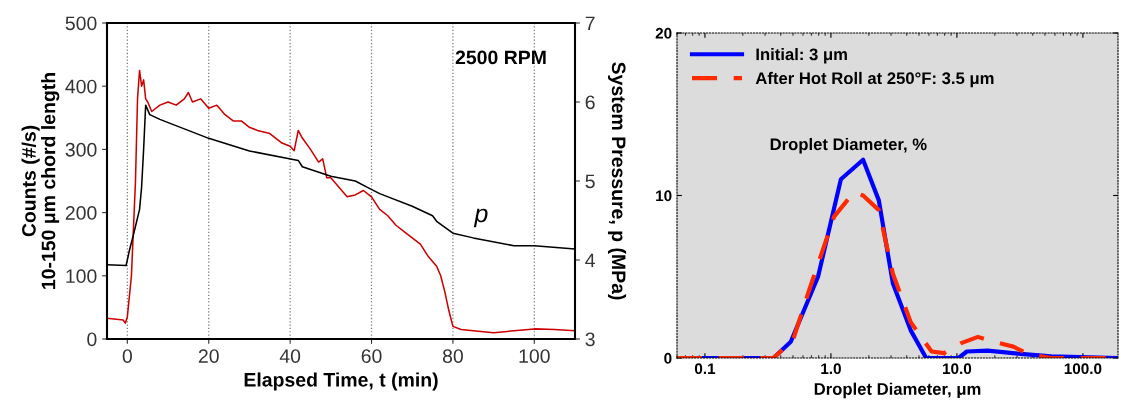 This screenshot has width=1121, height=401. Describe the element at coordinates (590, 339) in the screenshot. I see `y2-tick-label: 3` at that location.